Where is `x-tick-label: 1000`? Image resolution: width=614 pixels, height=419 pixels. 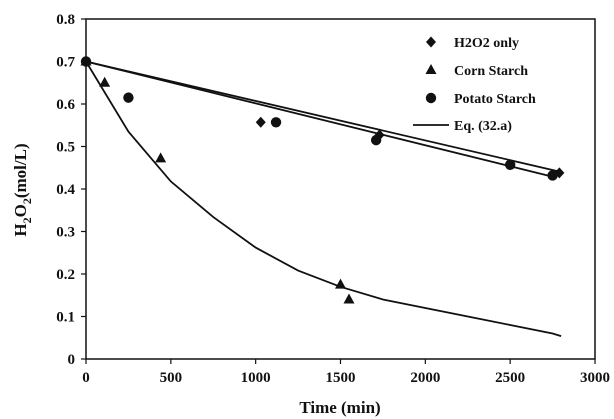 x-tick-label: 1000 is located at coordinates (256, 378).